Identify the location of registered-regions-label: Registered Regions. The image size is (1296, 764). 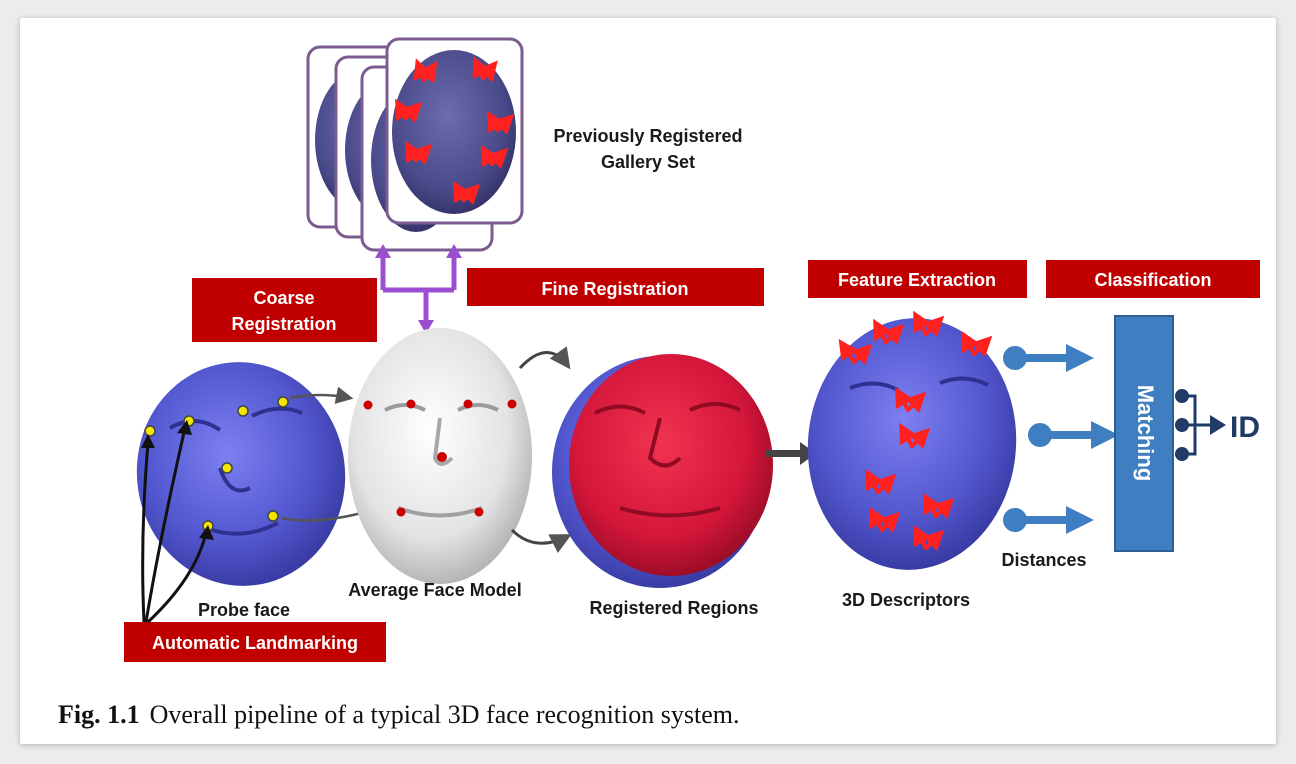
(673, 608).